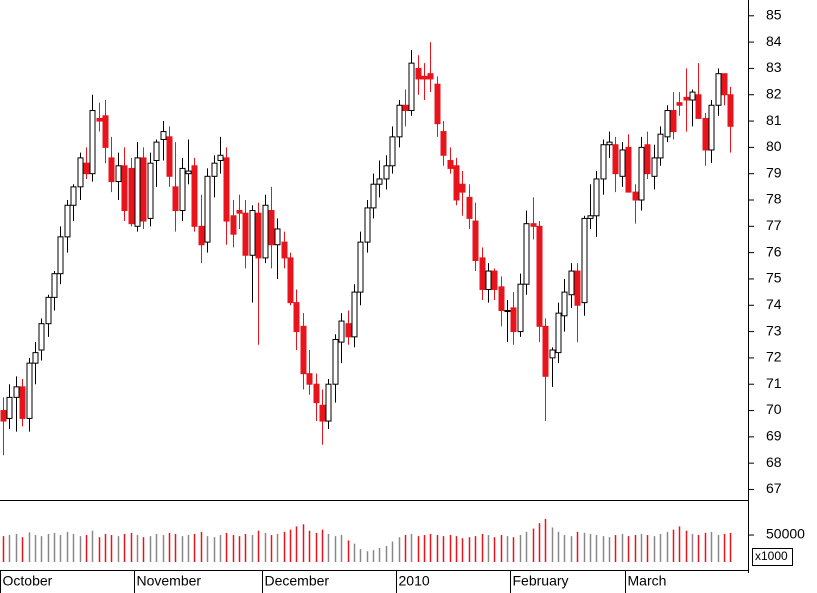  What do you see at coordinates (774, 93) in the screenshot?
I see `y-tick-label: 82` at bounding box center [774, 93].